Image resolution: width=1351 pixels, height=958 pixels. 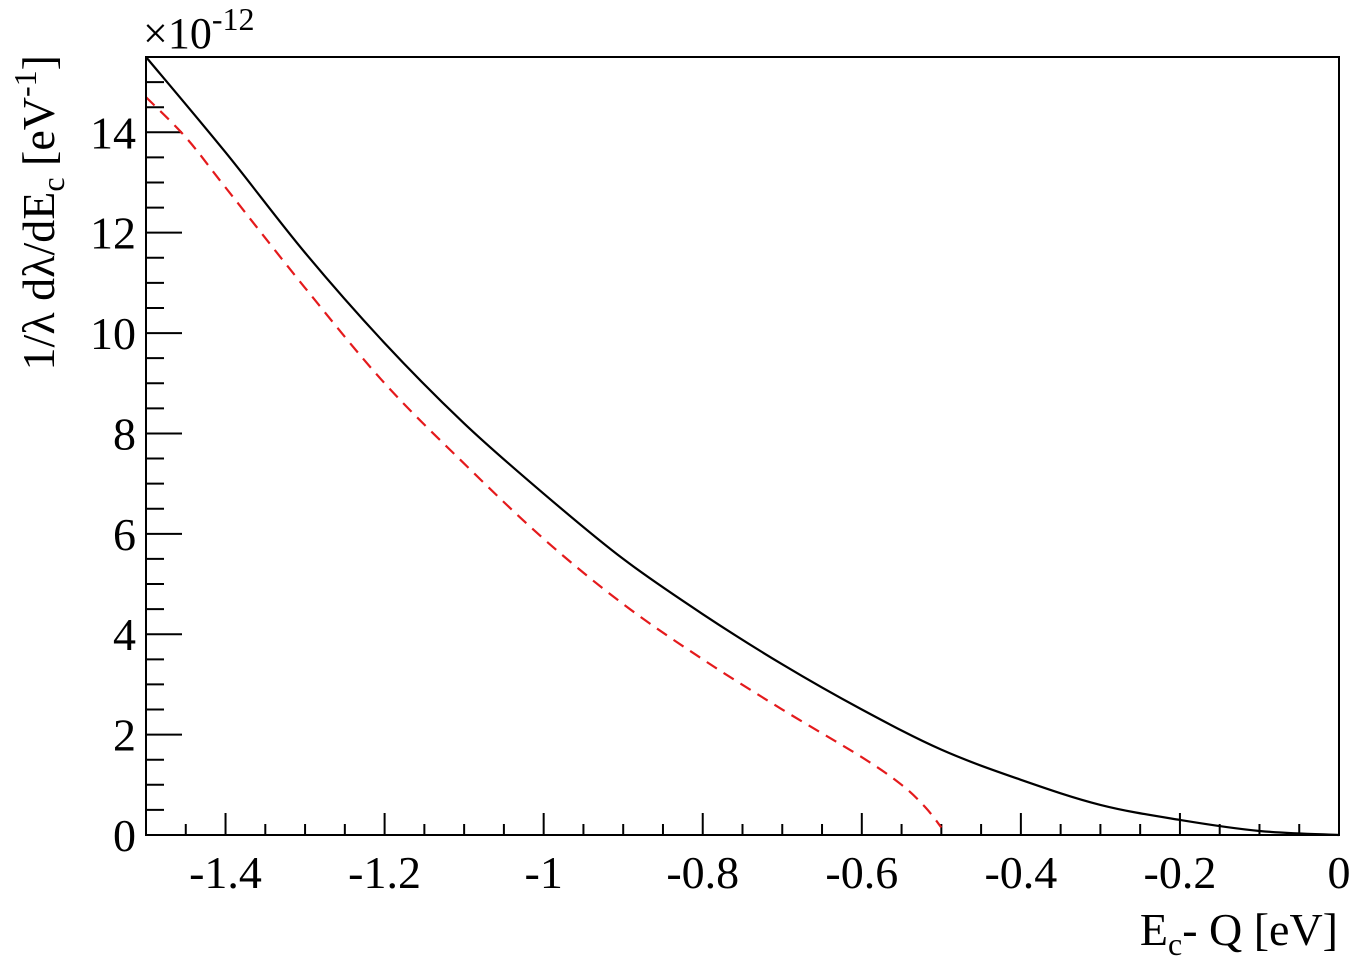 What do you see at coordinates (544, 872) in the screenshot?
I see `x-tick-label: -1` at bounding box center [544, 872].